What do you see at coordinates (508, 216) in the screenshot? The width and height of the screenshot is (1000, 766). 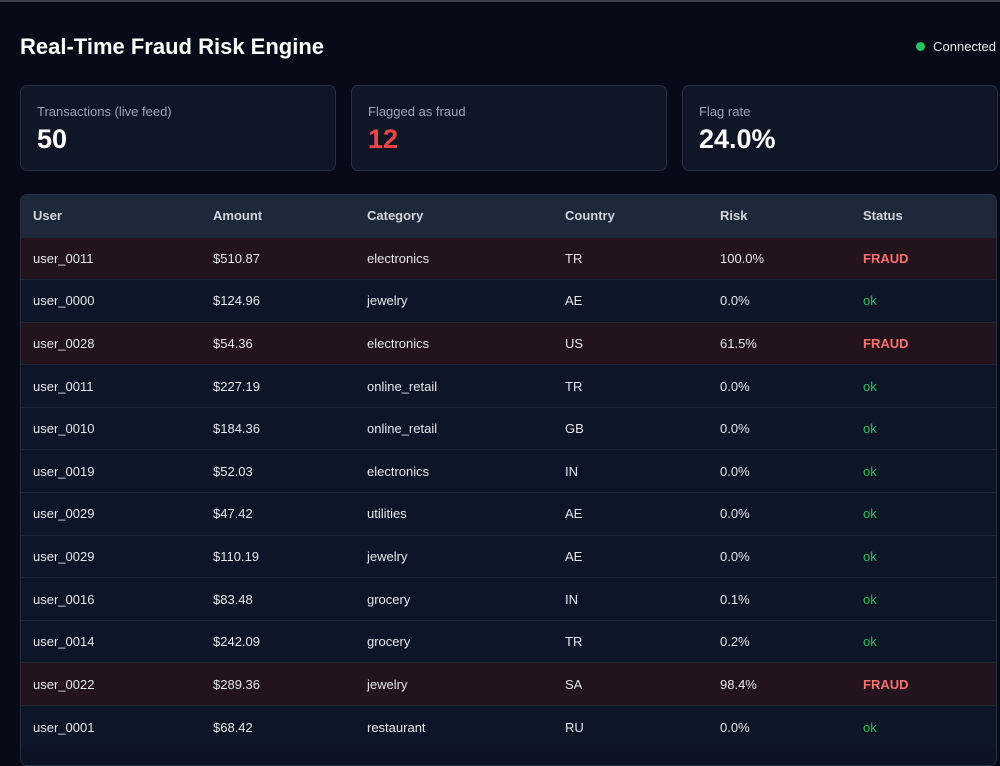 I see `table-header-row: User Amount Category Country Risk Status` at bounding box center [508, 216].